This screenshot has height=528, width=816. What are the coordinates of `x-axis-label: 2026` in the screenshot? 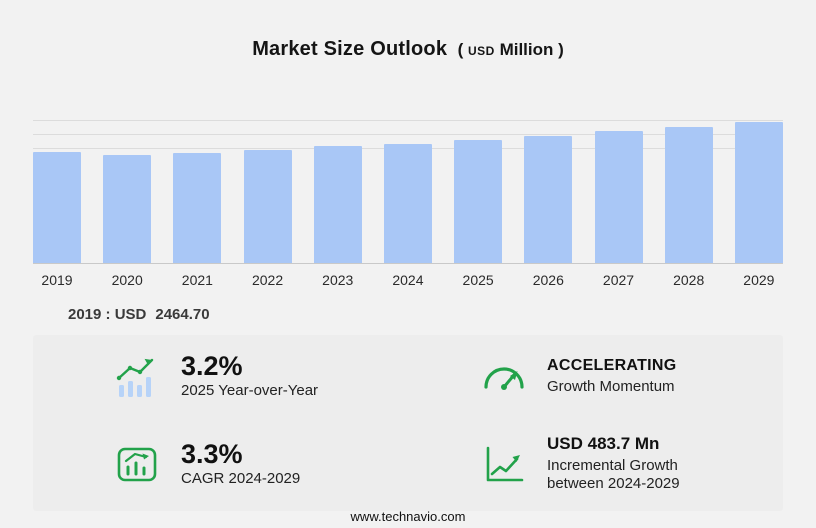 It's located at (548, 280).